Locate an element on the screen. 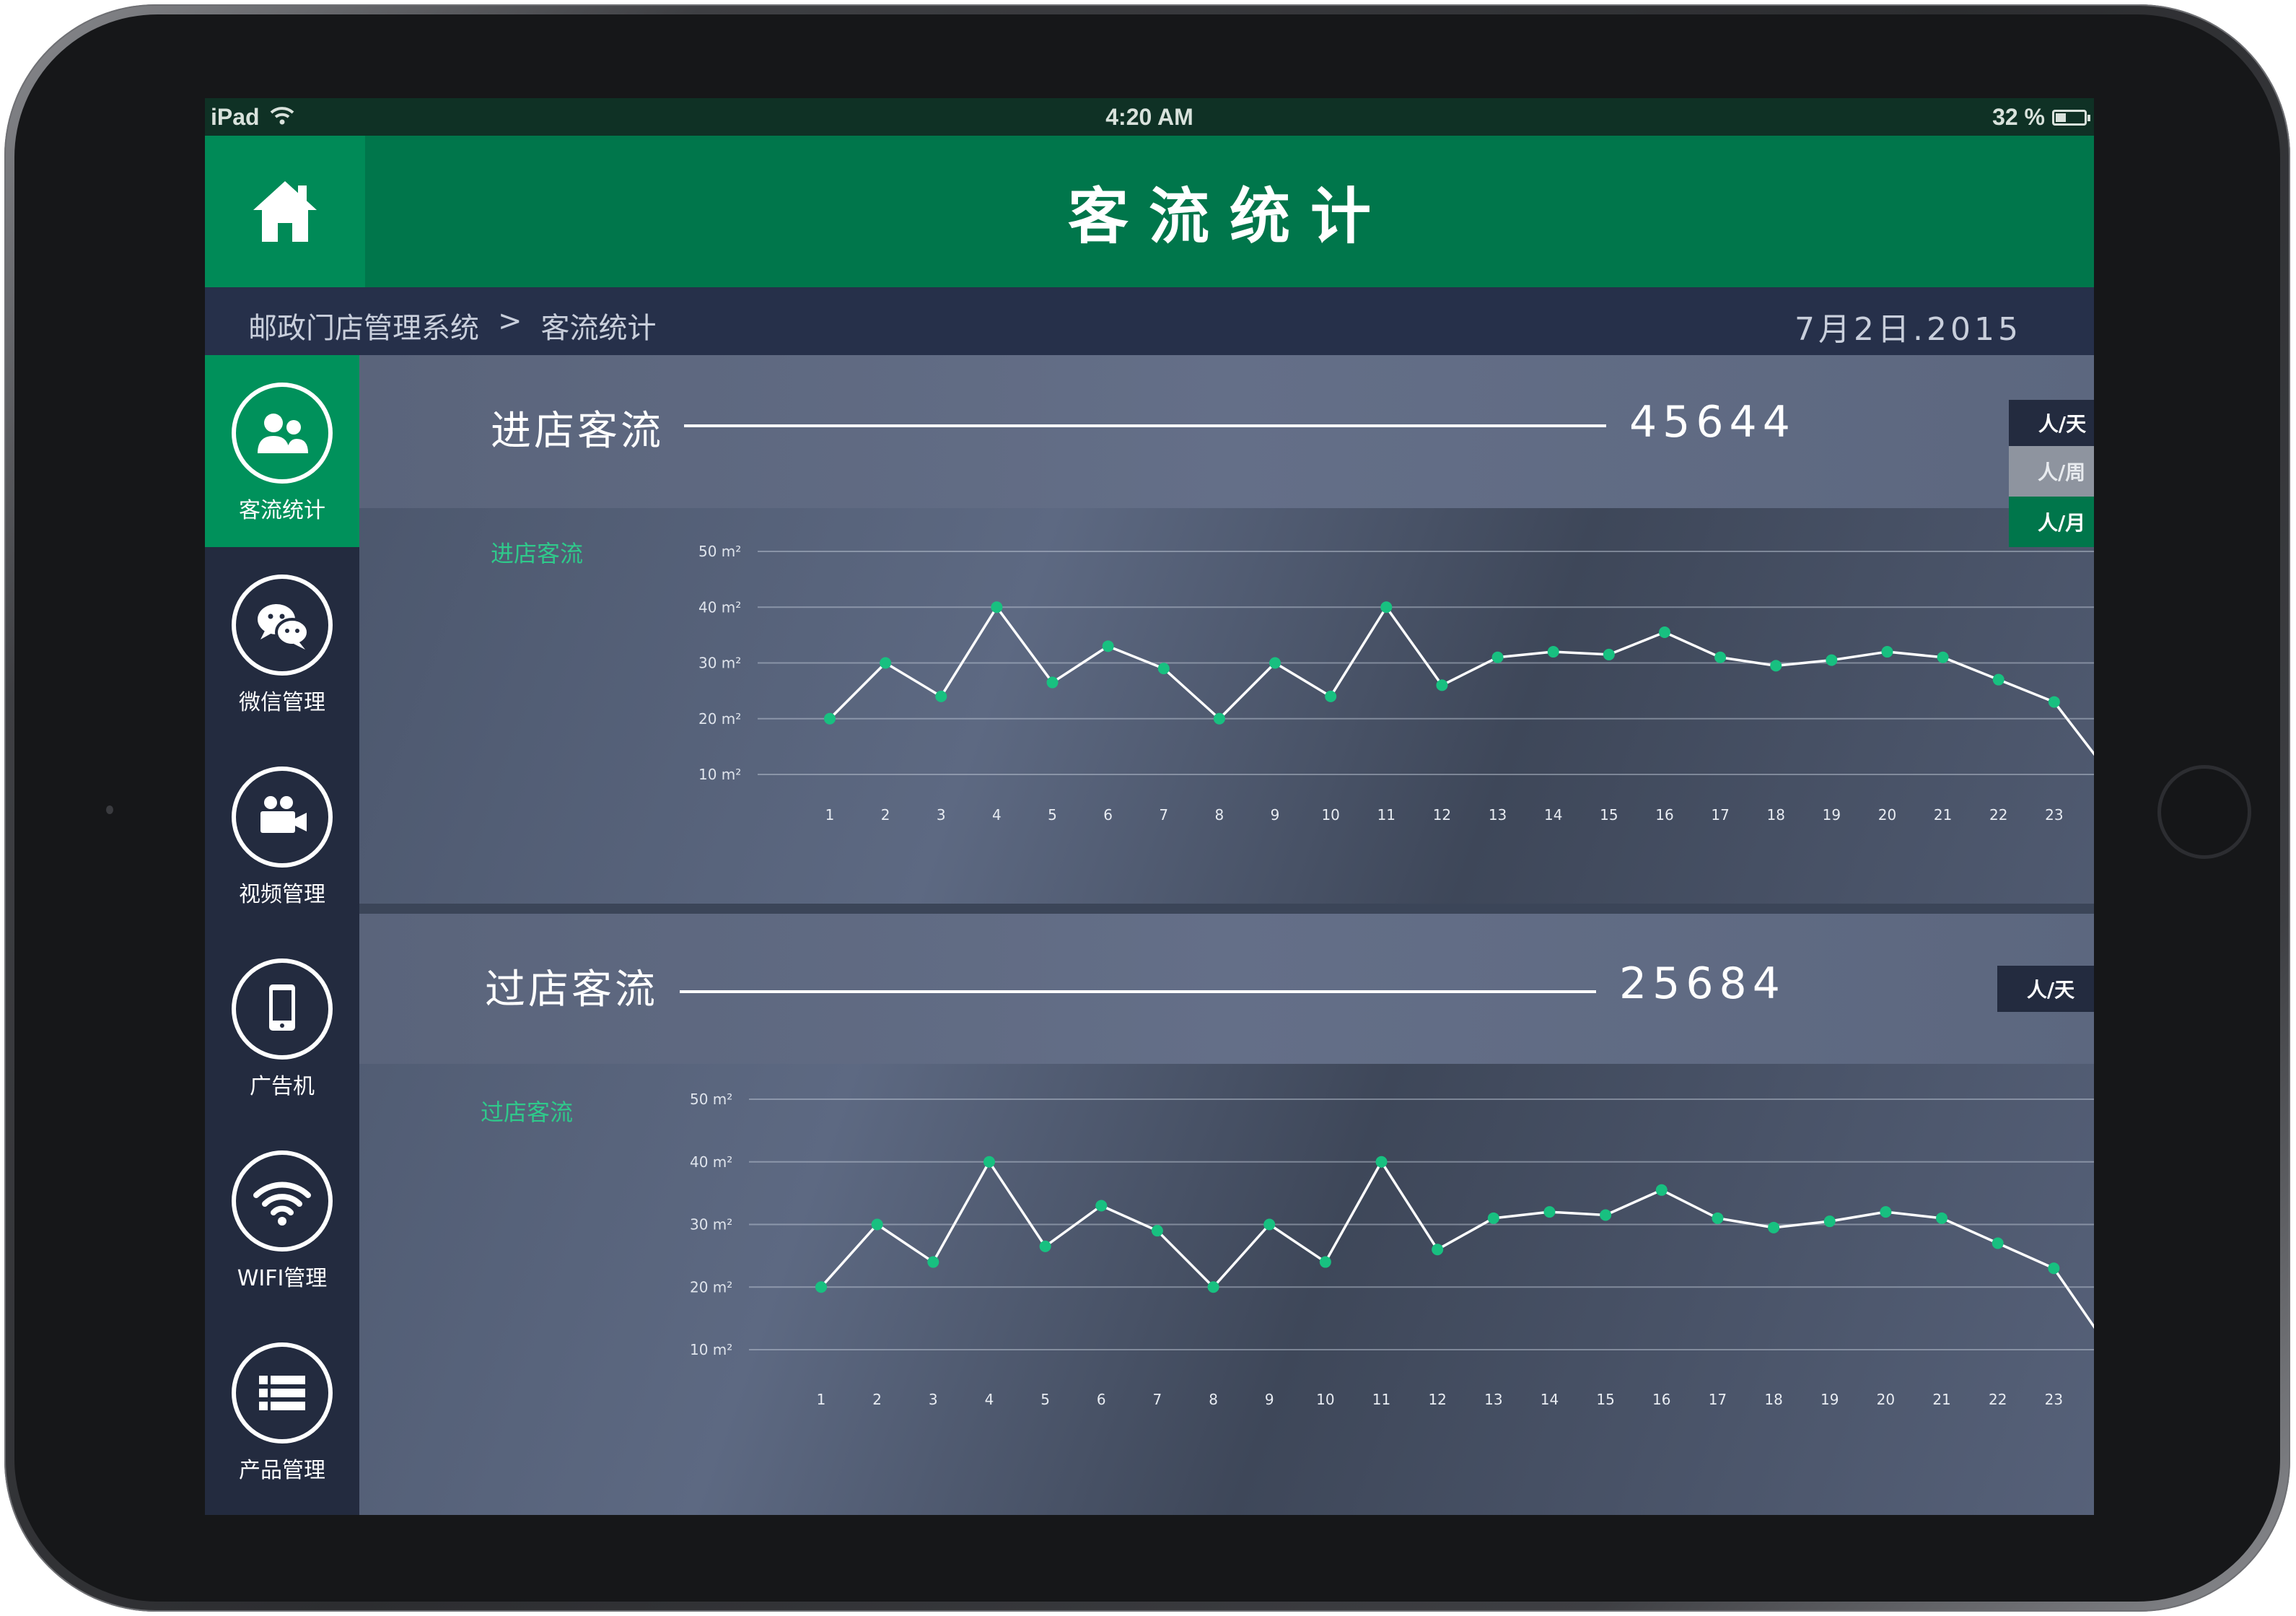 This screenshot has width=2296, height=1616. status-time: 4:20 AM is located at coordinates (1149, 117).